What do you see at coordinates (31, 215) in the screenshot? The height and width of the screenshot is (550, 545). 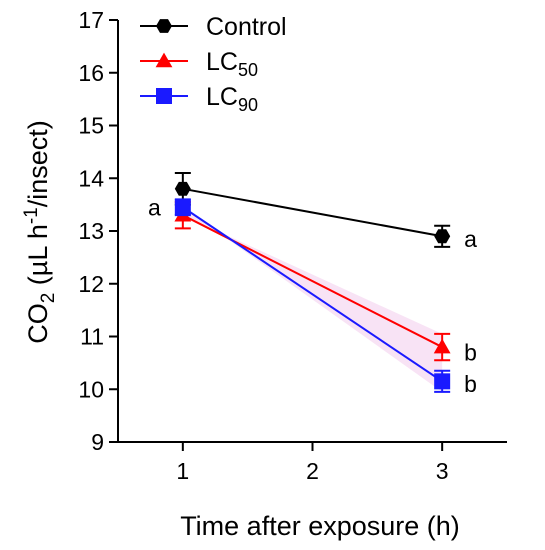 I see `y-axis-label-superscript: -1` at bounding box center [31, 215].